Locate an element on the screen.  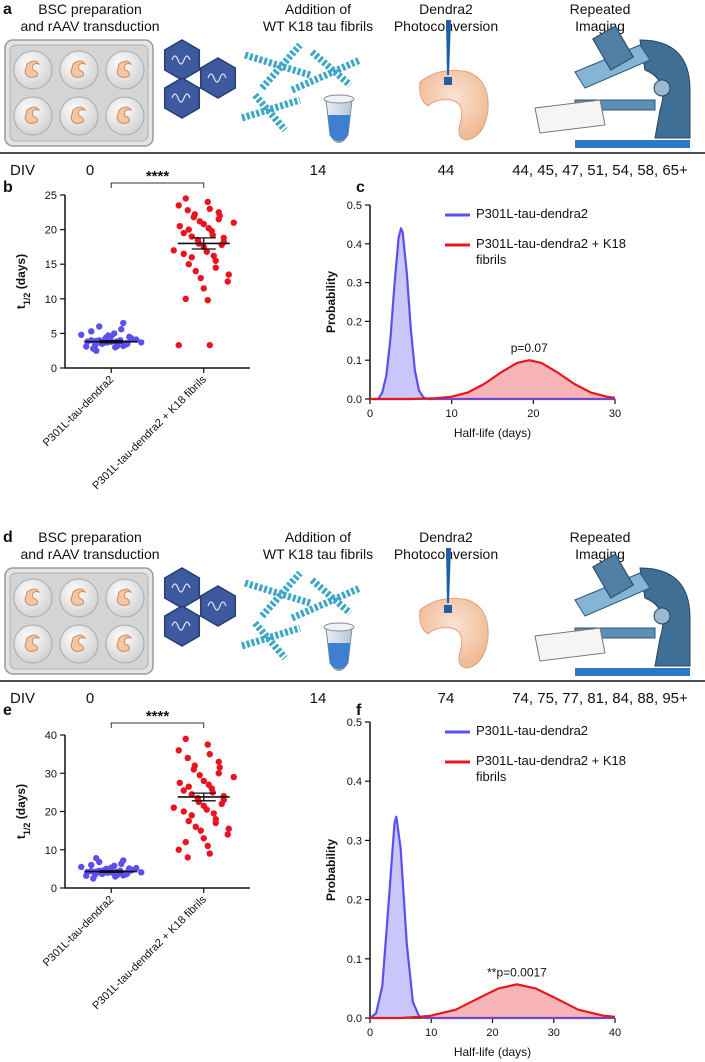
step-label: and rAAV transduction is located at coordinates (89, 26).